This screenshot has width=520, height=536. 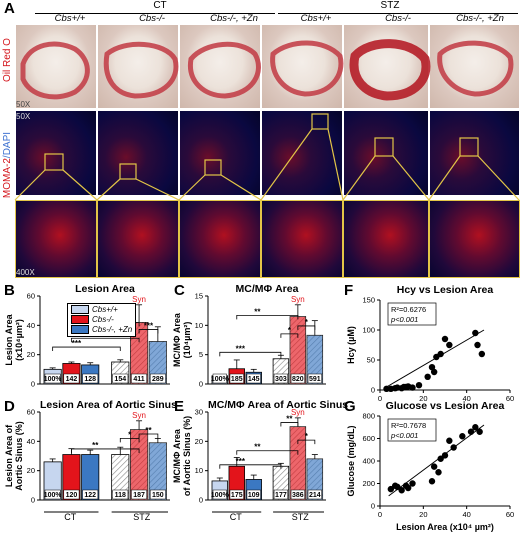 What do you see at coordinates (72, 379) in the screenshot?
I see `pct-label: 142` at bounding box center [72, 379].